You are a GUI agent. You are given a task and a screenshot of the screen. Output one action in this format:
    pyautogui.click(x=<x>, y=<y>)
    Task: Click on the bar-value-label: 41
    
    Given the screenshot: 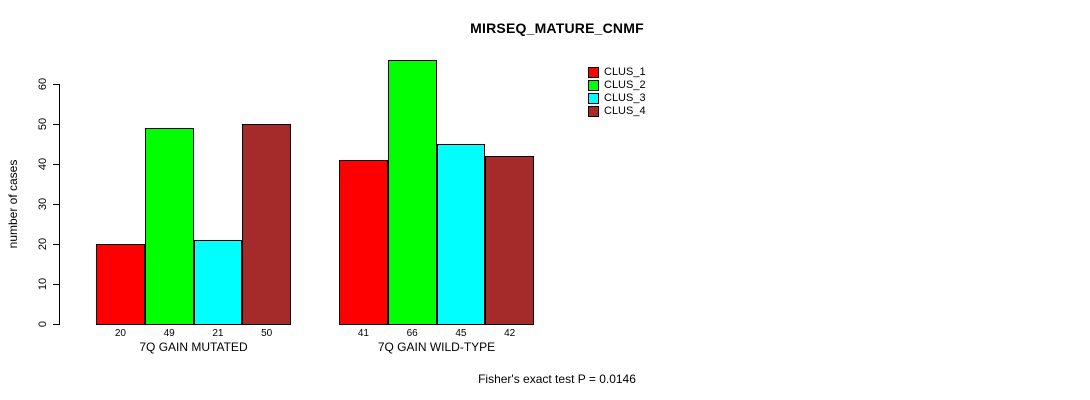 What is the action you would take?
    pyautogui.click(x=363, y=333)
    